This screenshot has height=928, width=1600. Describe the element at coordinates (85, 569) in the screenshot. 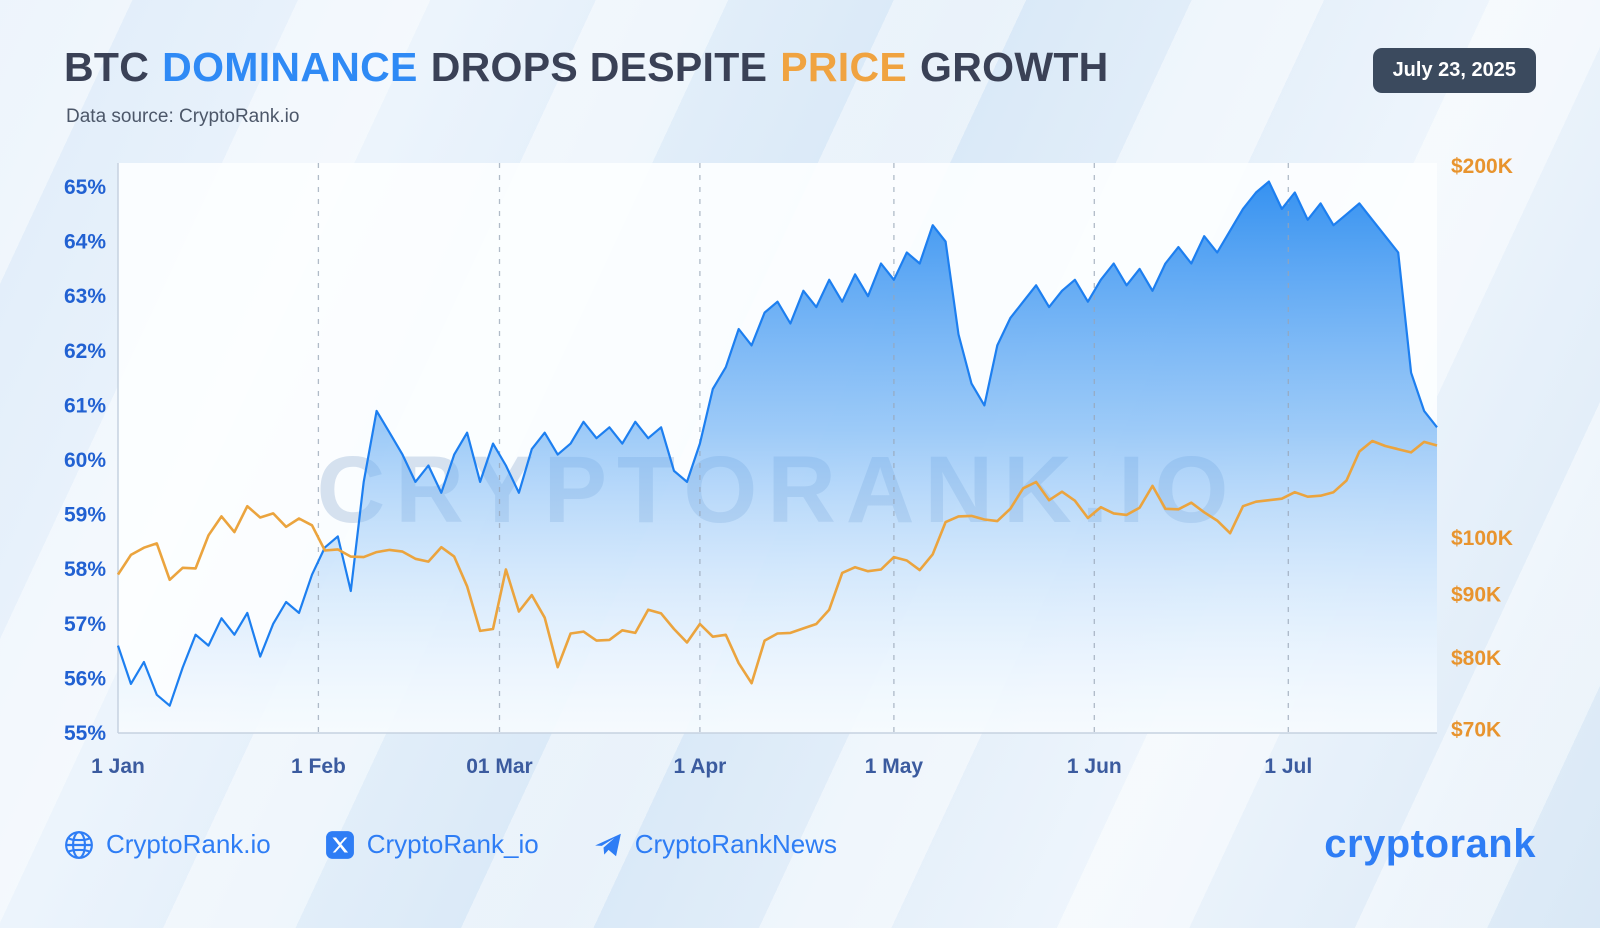

I see `left-axis-tick-label: 58%` at that location.